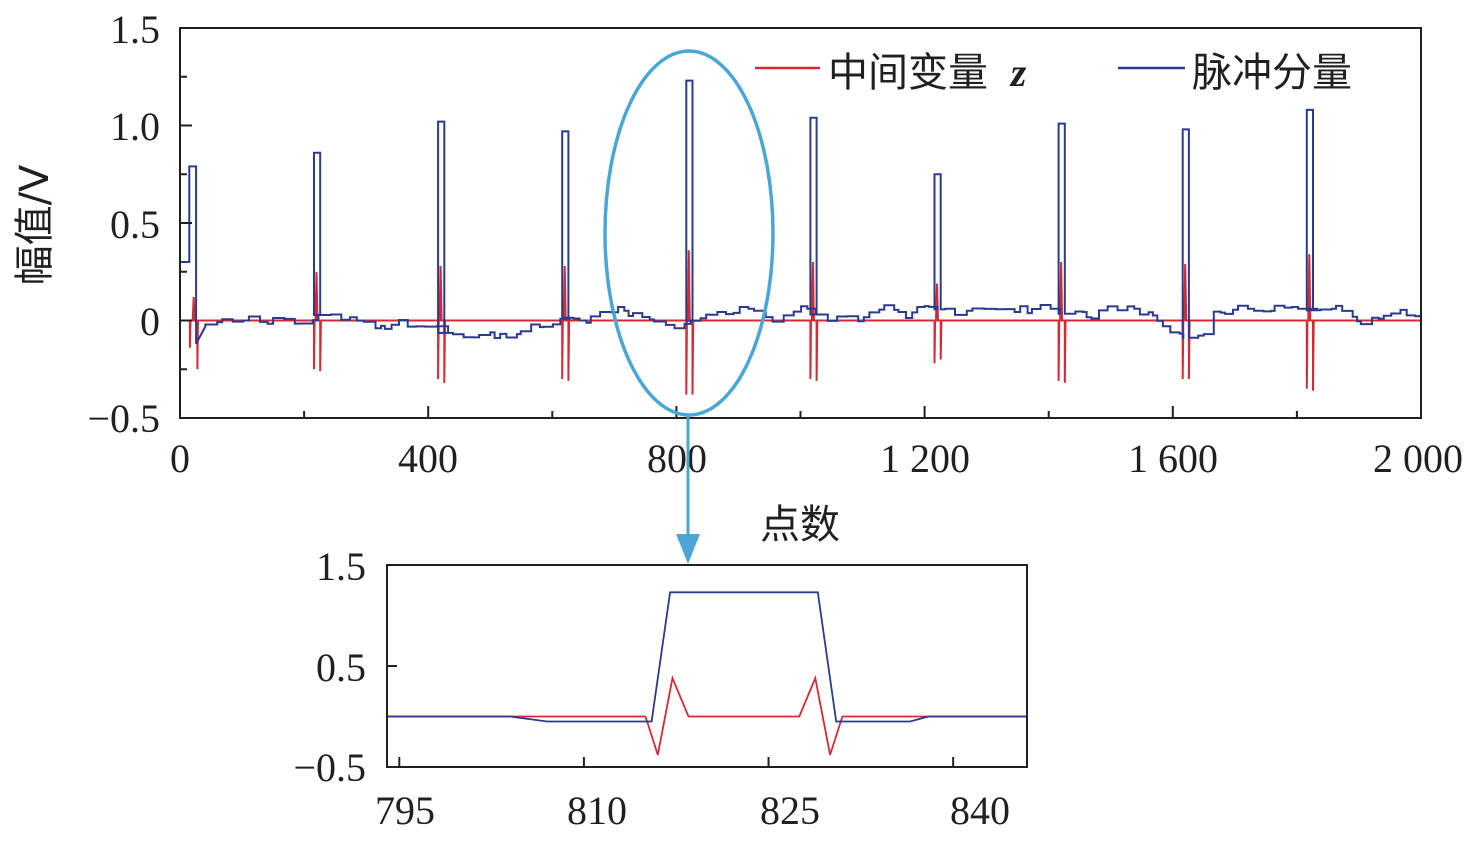  Describe the element at coordinates (329, 767) in the screenshot. I see `inset-y-tick-neg-0-5: −0.5` at that location.